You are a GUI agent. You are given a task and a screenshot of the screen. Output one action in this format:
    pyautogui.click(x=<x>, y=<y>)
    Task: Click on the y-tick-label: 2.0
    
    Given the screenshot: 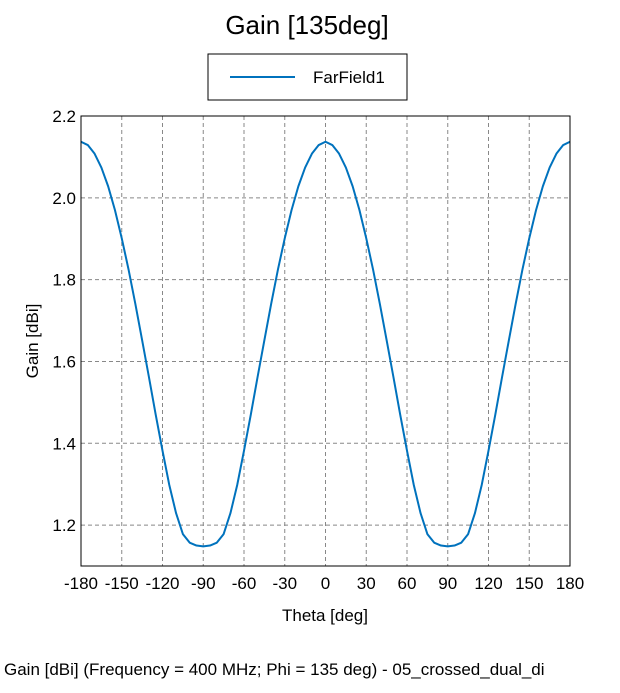 What is the action you would take?
    pyautogui.click(x=64, y=198)
    